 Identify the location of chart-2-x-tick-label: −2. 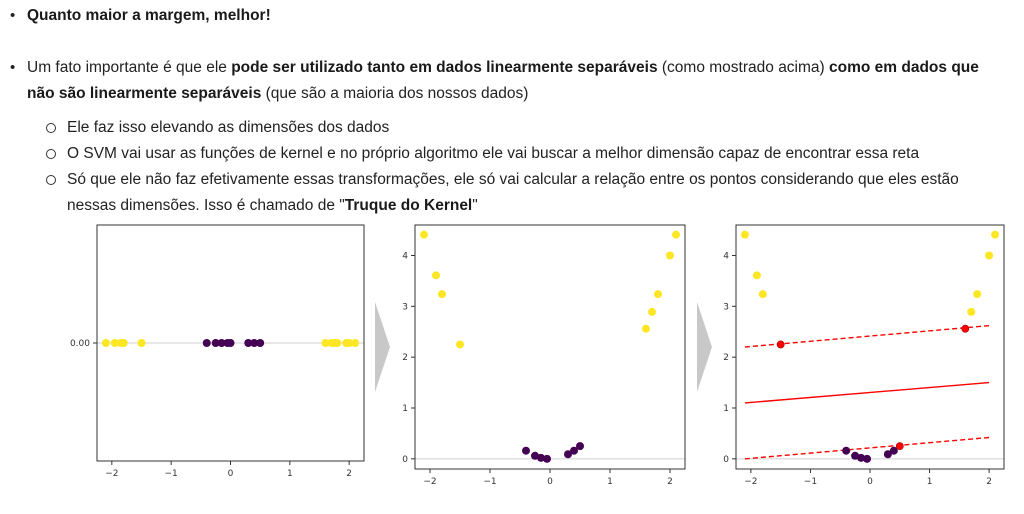
(429, 482).